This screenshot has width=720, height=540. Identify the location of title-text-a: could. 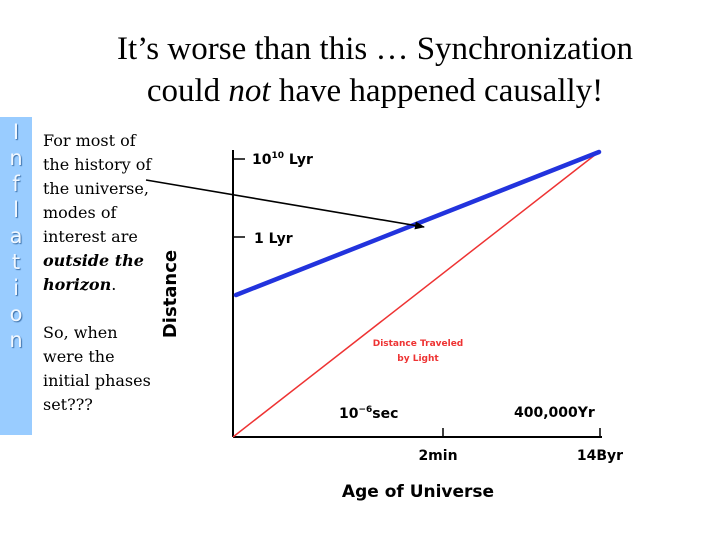
(187, 91).